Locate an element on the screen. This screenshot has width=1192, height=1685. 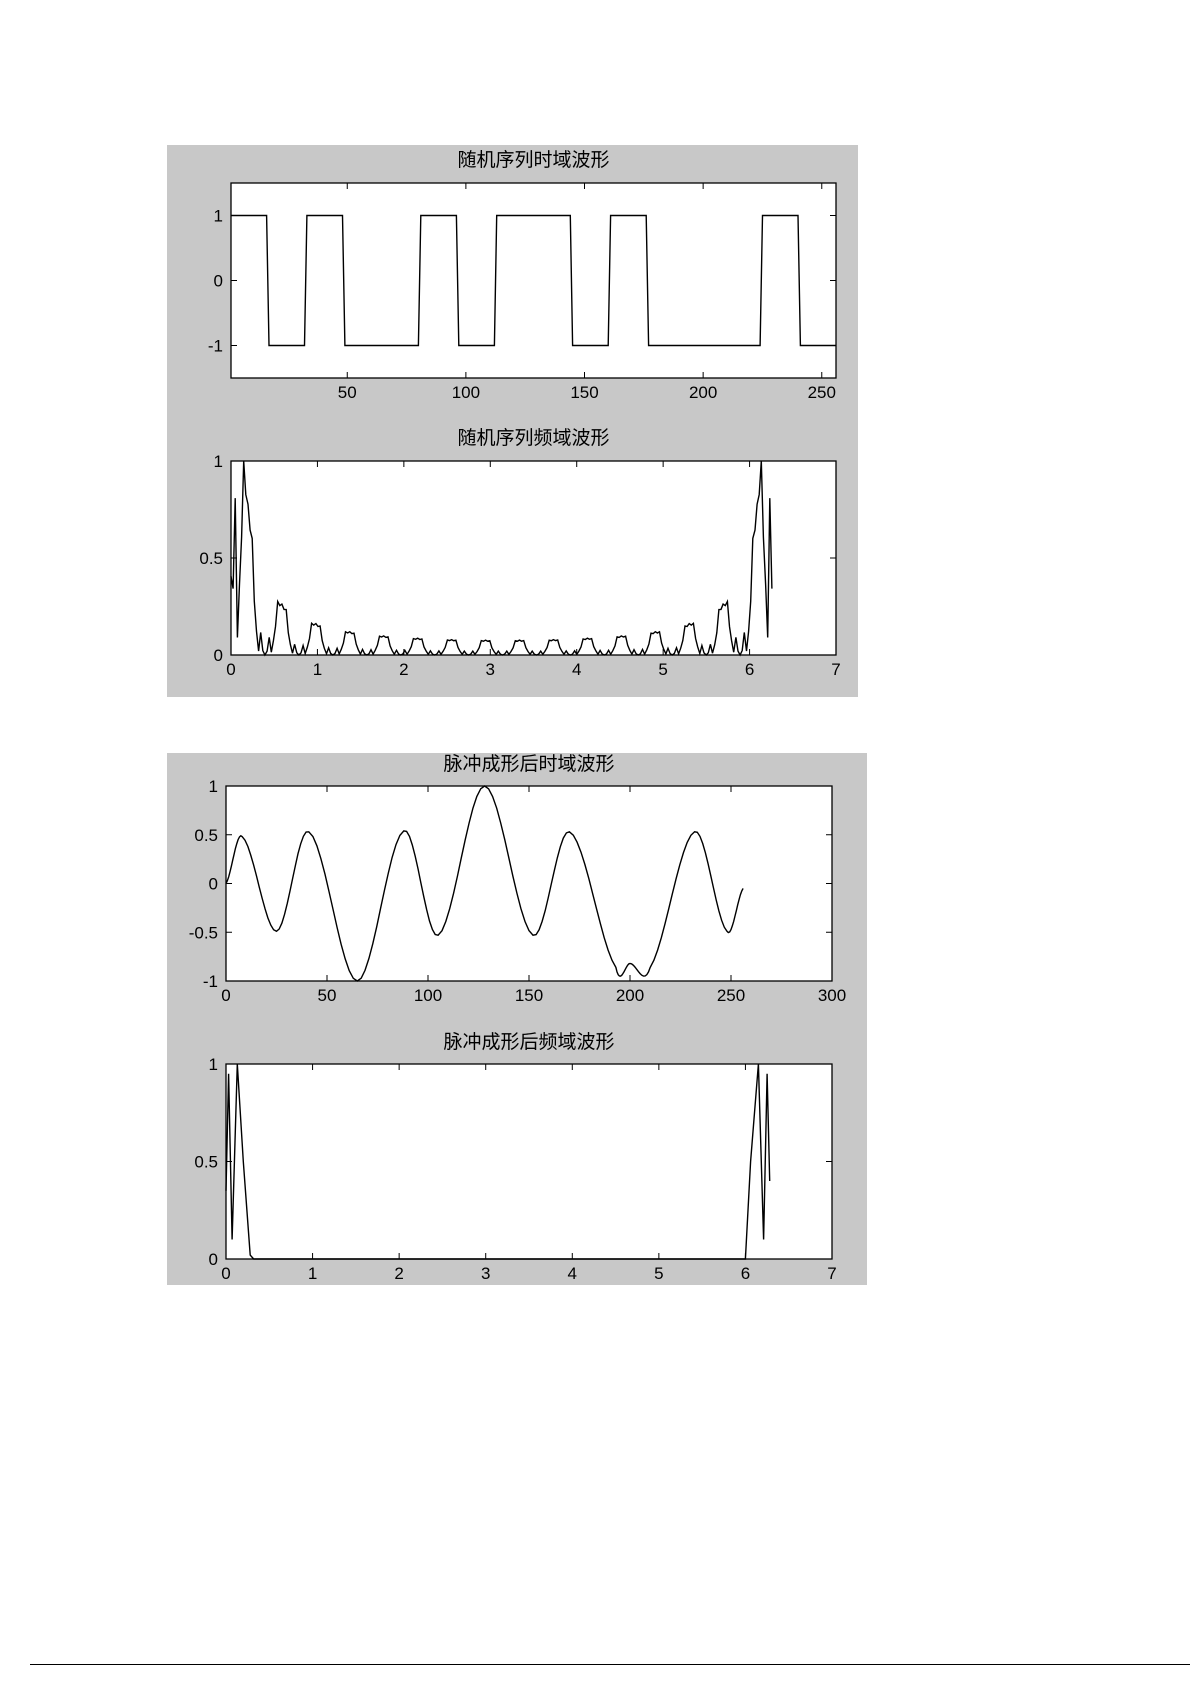
subplot-3: 脉冲成形后时域波形 0 50 100 150 200 250 300 -1 -0.5 0 0.5 1 is located at coordinates (517, 879).